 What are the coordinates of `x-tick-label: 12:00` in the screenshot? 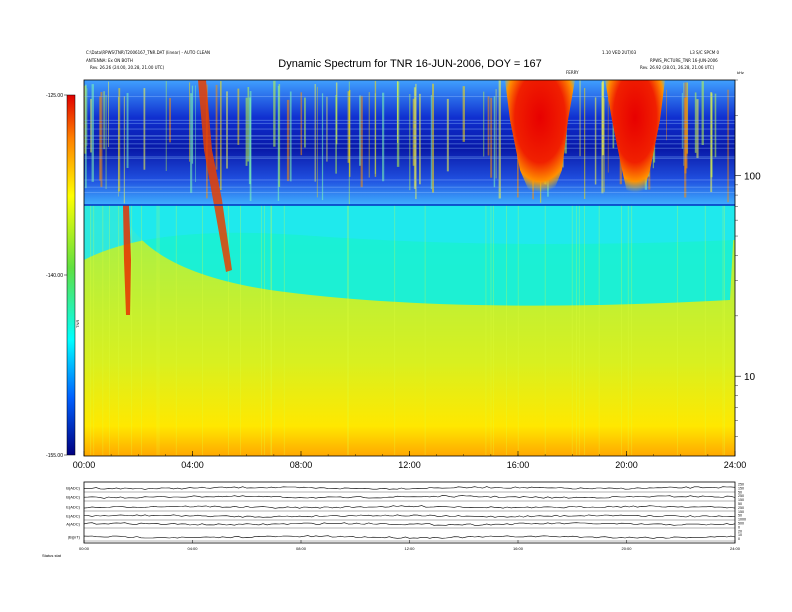 It's located at (409, 465).